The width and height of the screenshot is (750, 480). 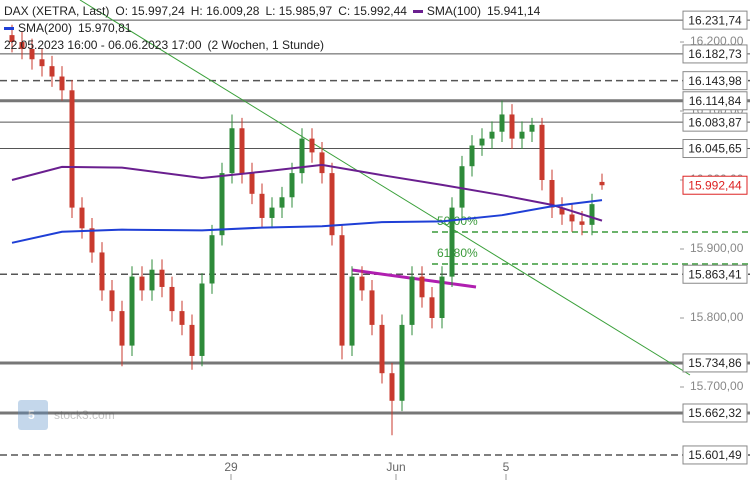 I want to click on level-label: 16.114,84, so click(x=715, y=101).